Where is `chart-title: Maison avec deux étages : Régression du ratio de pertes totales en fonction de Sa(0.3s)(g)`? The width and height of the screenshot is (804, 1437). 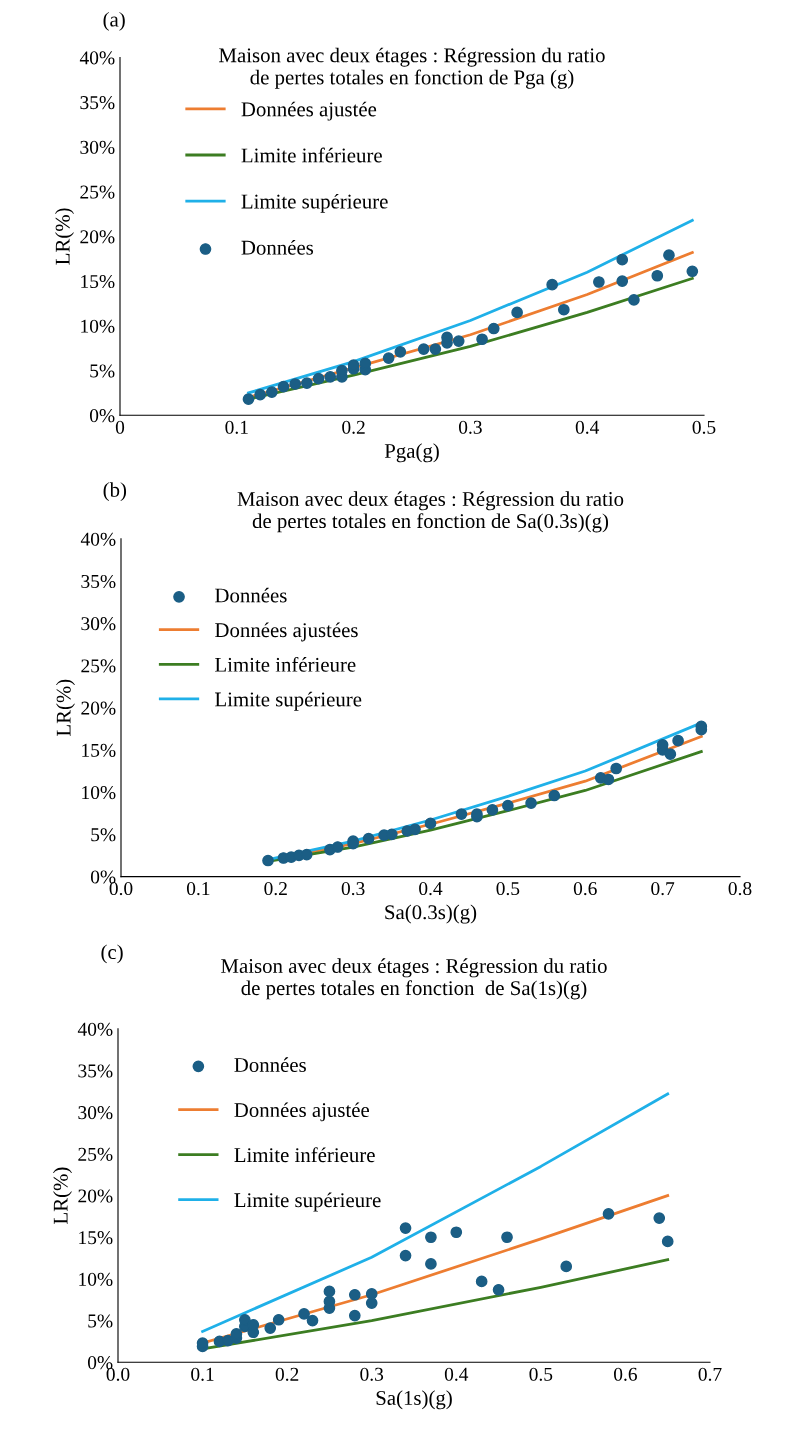 chart-title: Maison avec deux étages : Régression du ratio de pertes totales en fonction de Sa(0.3s)(g) is located at coordinates (430, 512).